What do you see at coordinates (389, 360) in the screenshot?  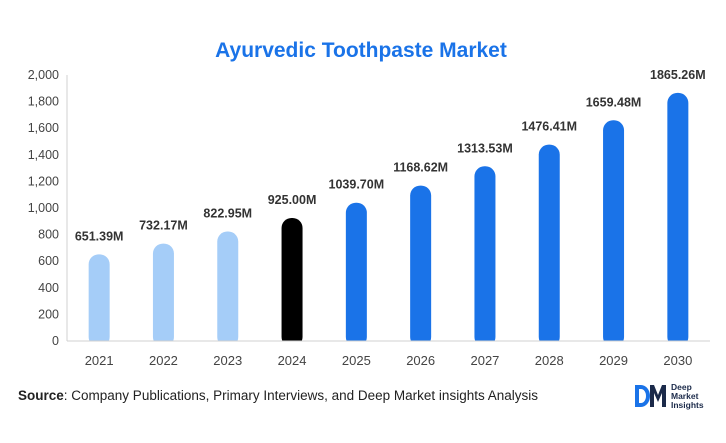 I see `x-axis-ticks: 2021 2022 2023 2024 2025 2026 2027 2028 2029 2030` at bounding box center [389, 360].